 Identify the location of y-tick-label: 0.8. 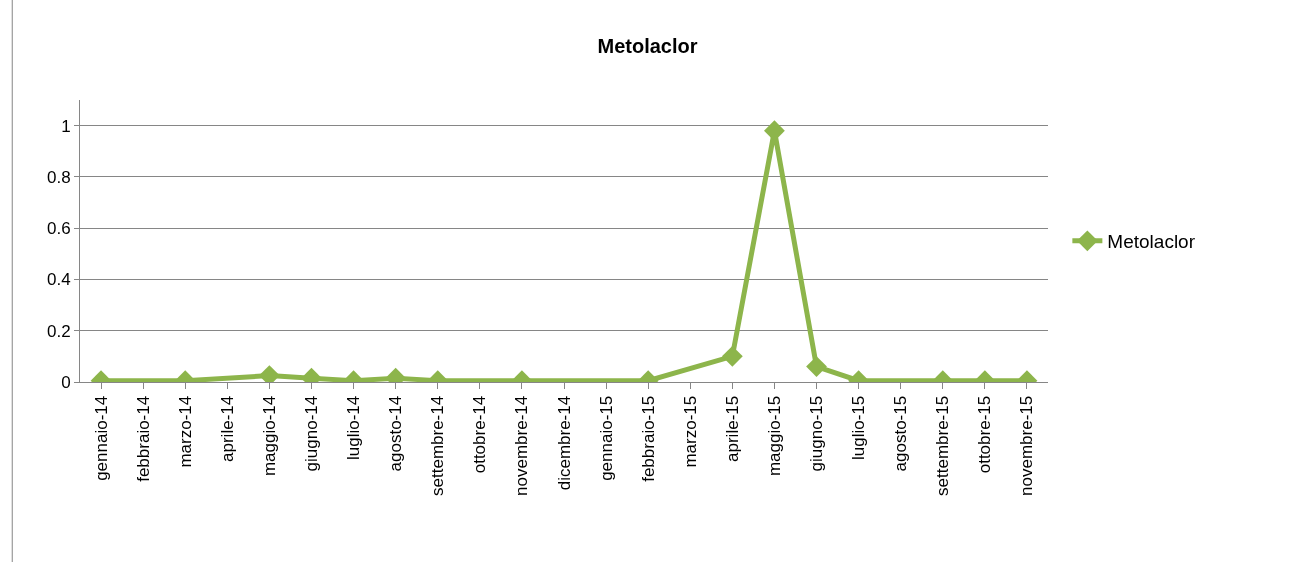
(58, 177).